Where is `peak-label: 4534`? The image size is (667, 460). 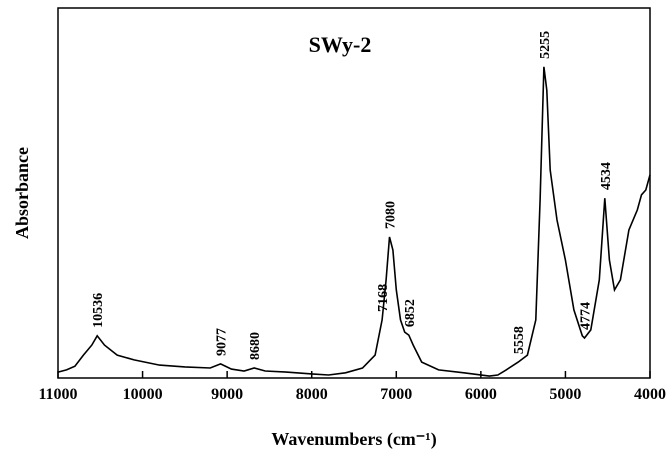 peak-label: 4534 is located at coordinates (606, 176).